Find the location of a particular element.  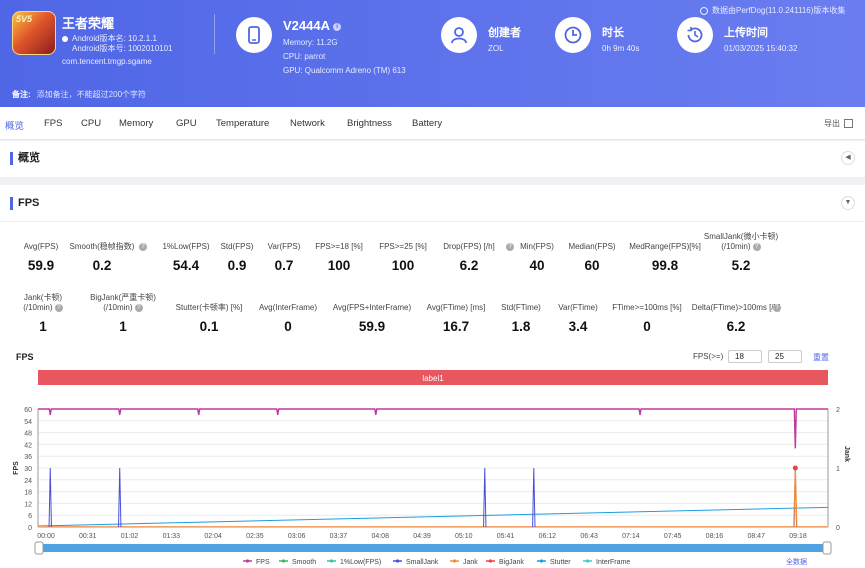

android-icon is located at coordinates (65, 38).